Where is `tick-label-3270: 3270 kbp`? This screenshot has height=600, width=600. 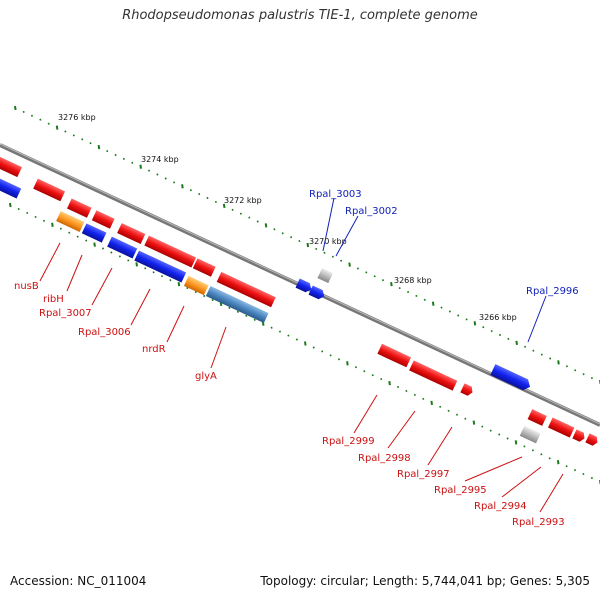 tick-label-3270: 3270 kbp is located at coordinates (328, 241).